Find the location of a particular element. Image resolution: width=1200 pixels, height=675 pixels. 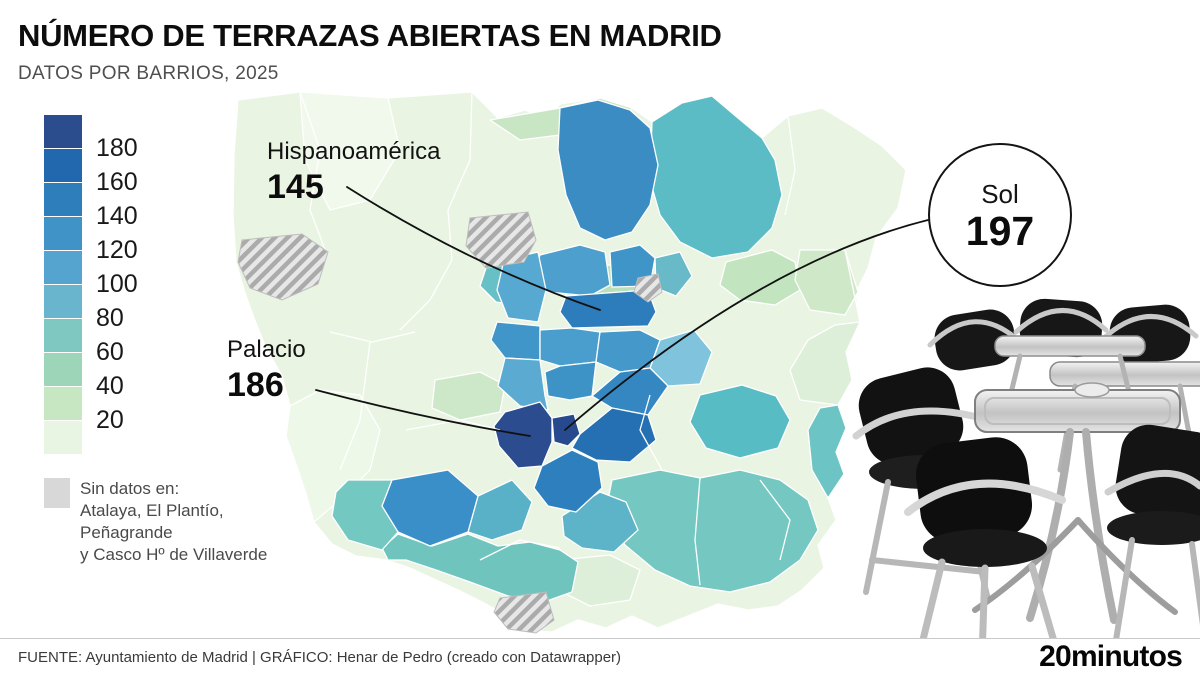

annotation-value: 186 is located at coordinates (255, 385).